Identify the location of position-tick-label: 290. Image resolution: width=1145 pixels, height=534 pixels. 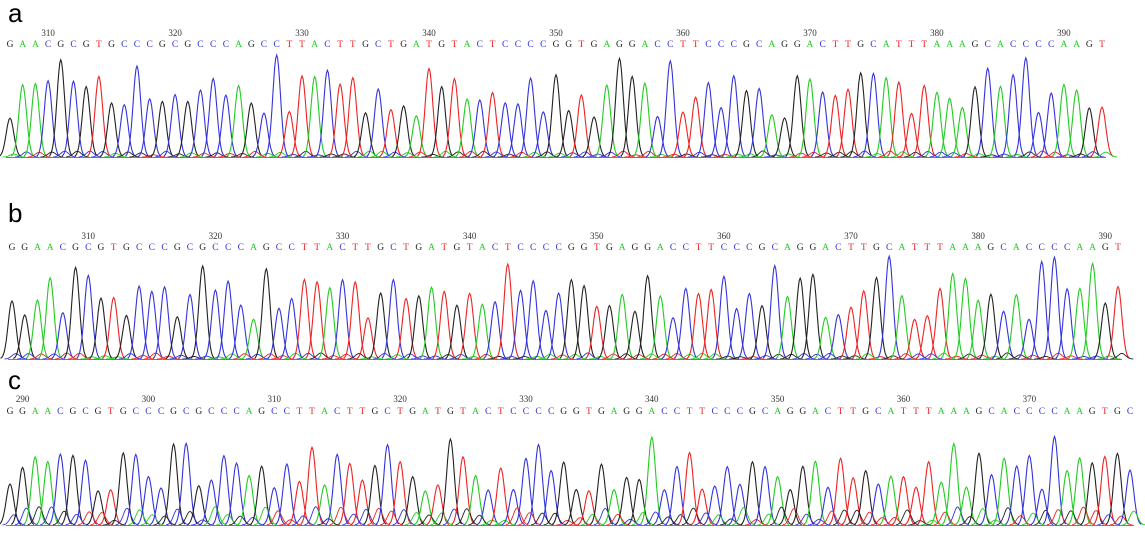
(23, 399).